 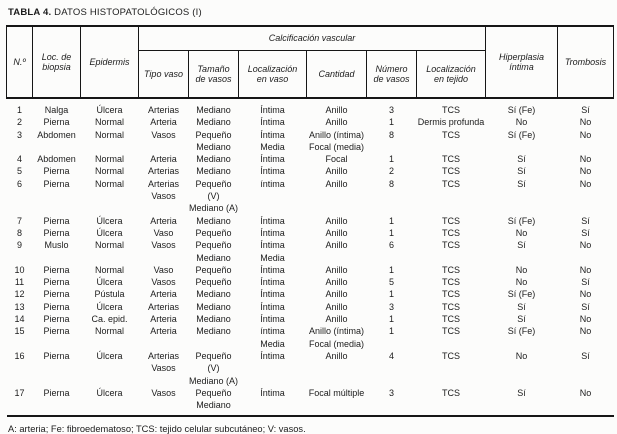 I want to click on table-cell: Anillo (íntima) Focal (media), so click(x=336, y=337).